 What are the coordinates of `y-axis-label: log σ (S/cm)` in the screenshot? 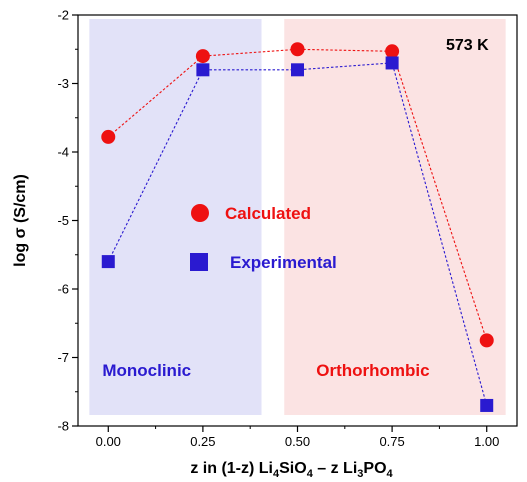 It's located at (20, 220).